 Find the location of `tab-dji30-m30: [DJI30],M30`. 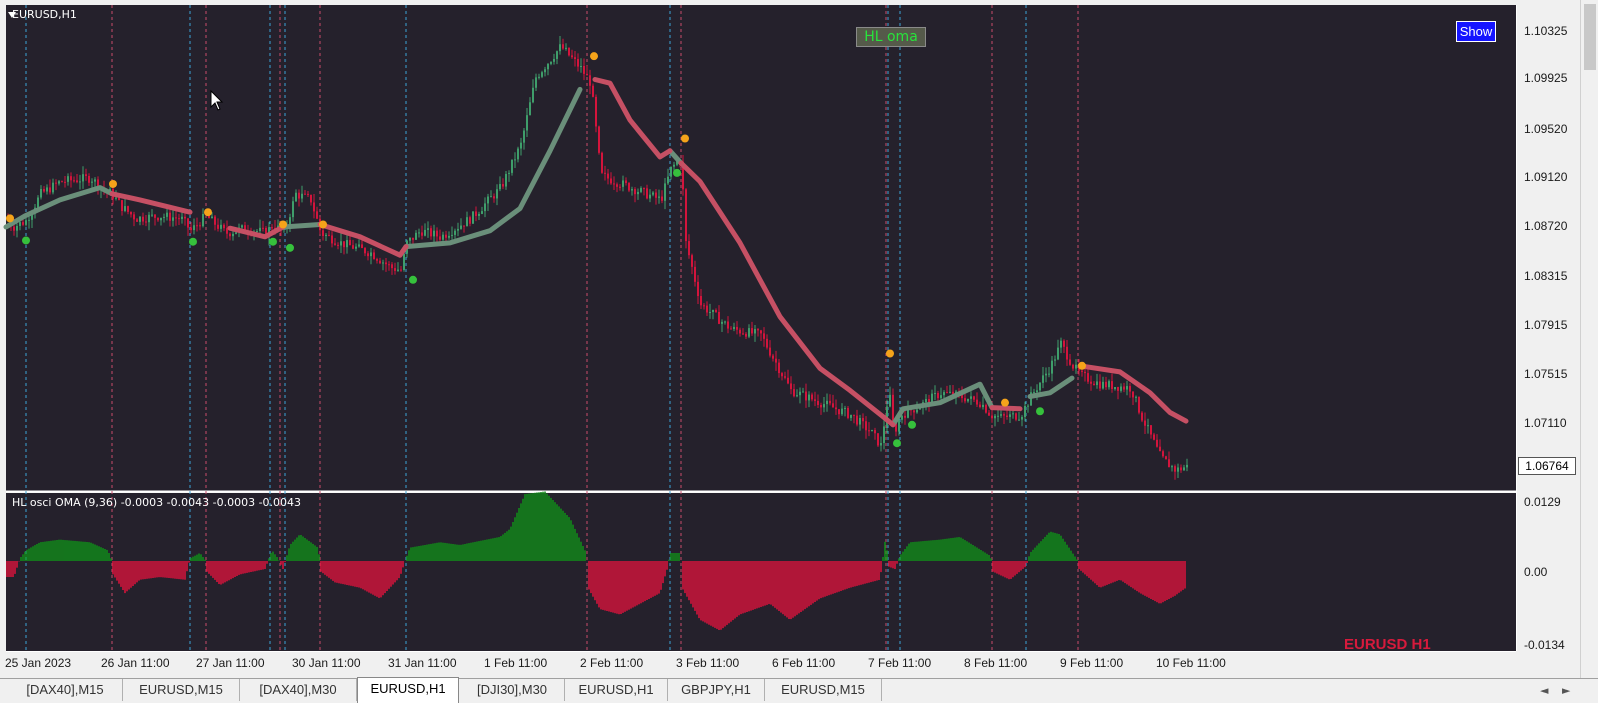

tab-dji30-m30: [DJI30],M30 is located at coordinates (512, 690).